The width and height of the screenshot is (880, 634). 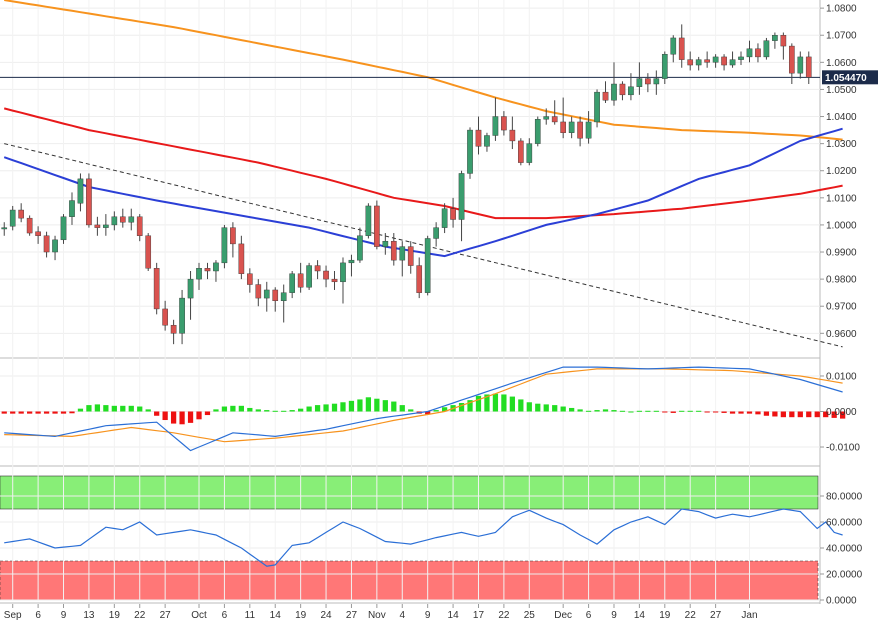 I want to click on price-axis-tick-label: 1.0300, so click(x=841, y=144).